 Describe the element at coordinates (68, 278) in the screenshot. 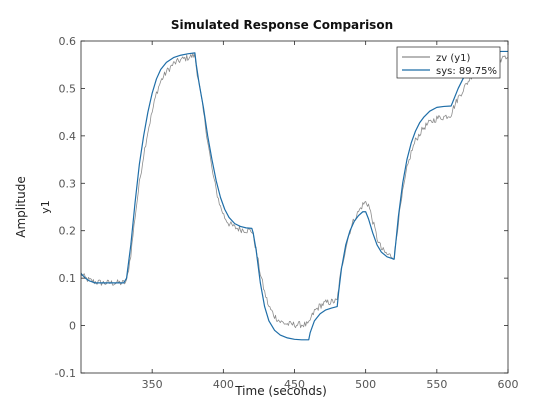

I see `y-tick-label: 0.1` at that location.